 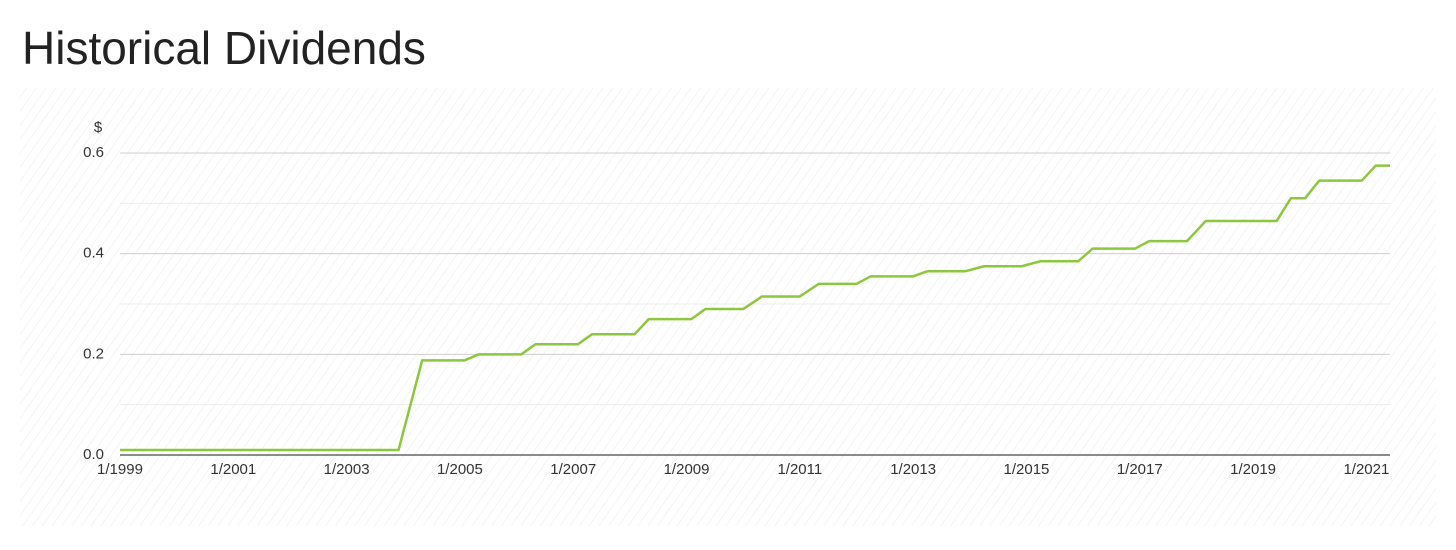 I want to click on y-axis-label: $, so click(x=98, y=127).